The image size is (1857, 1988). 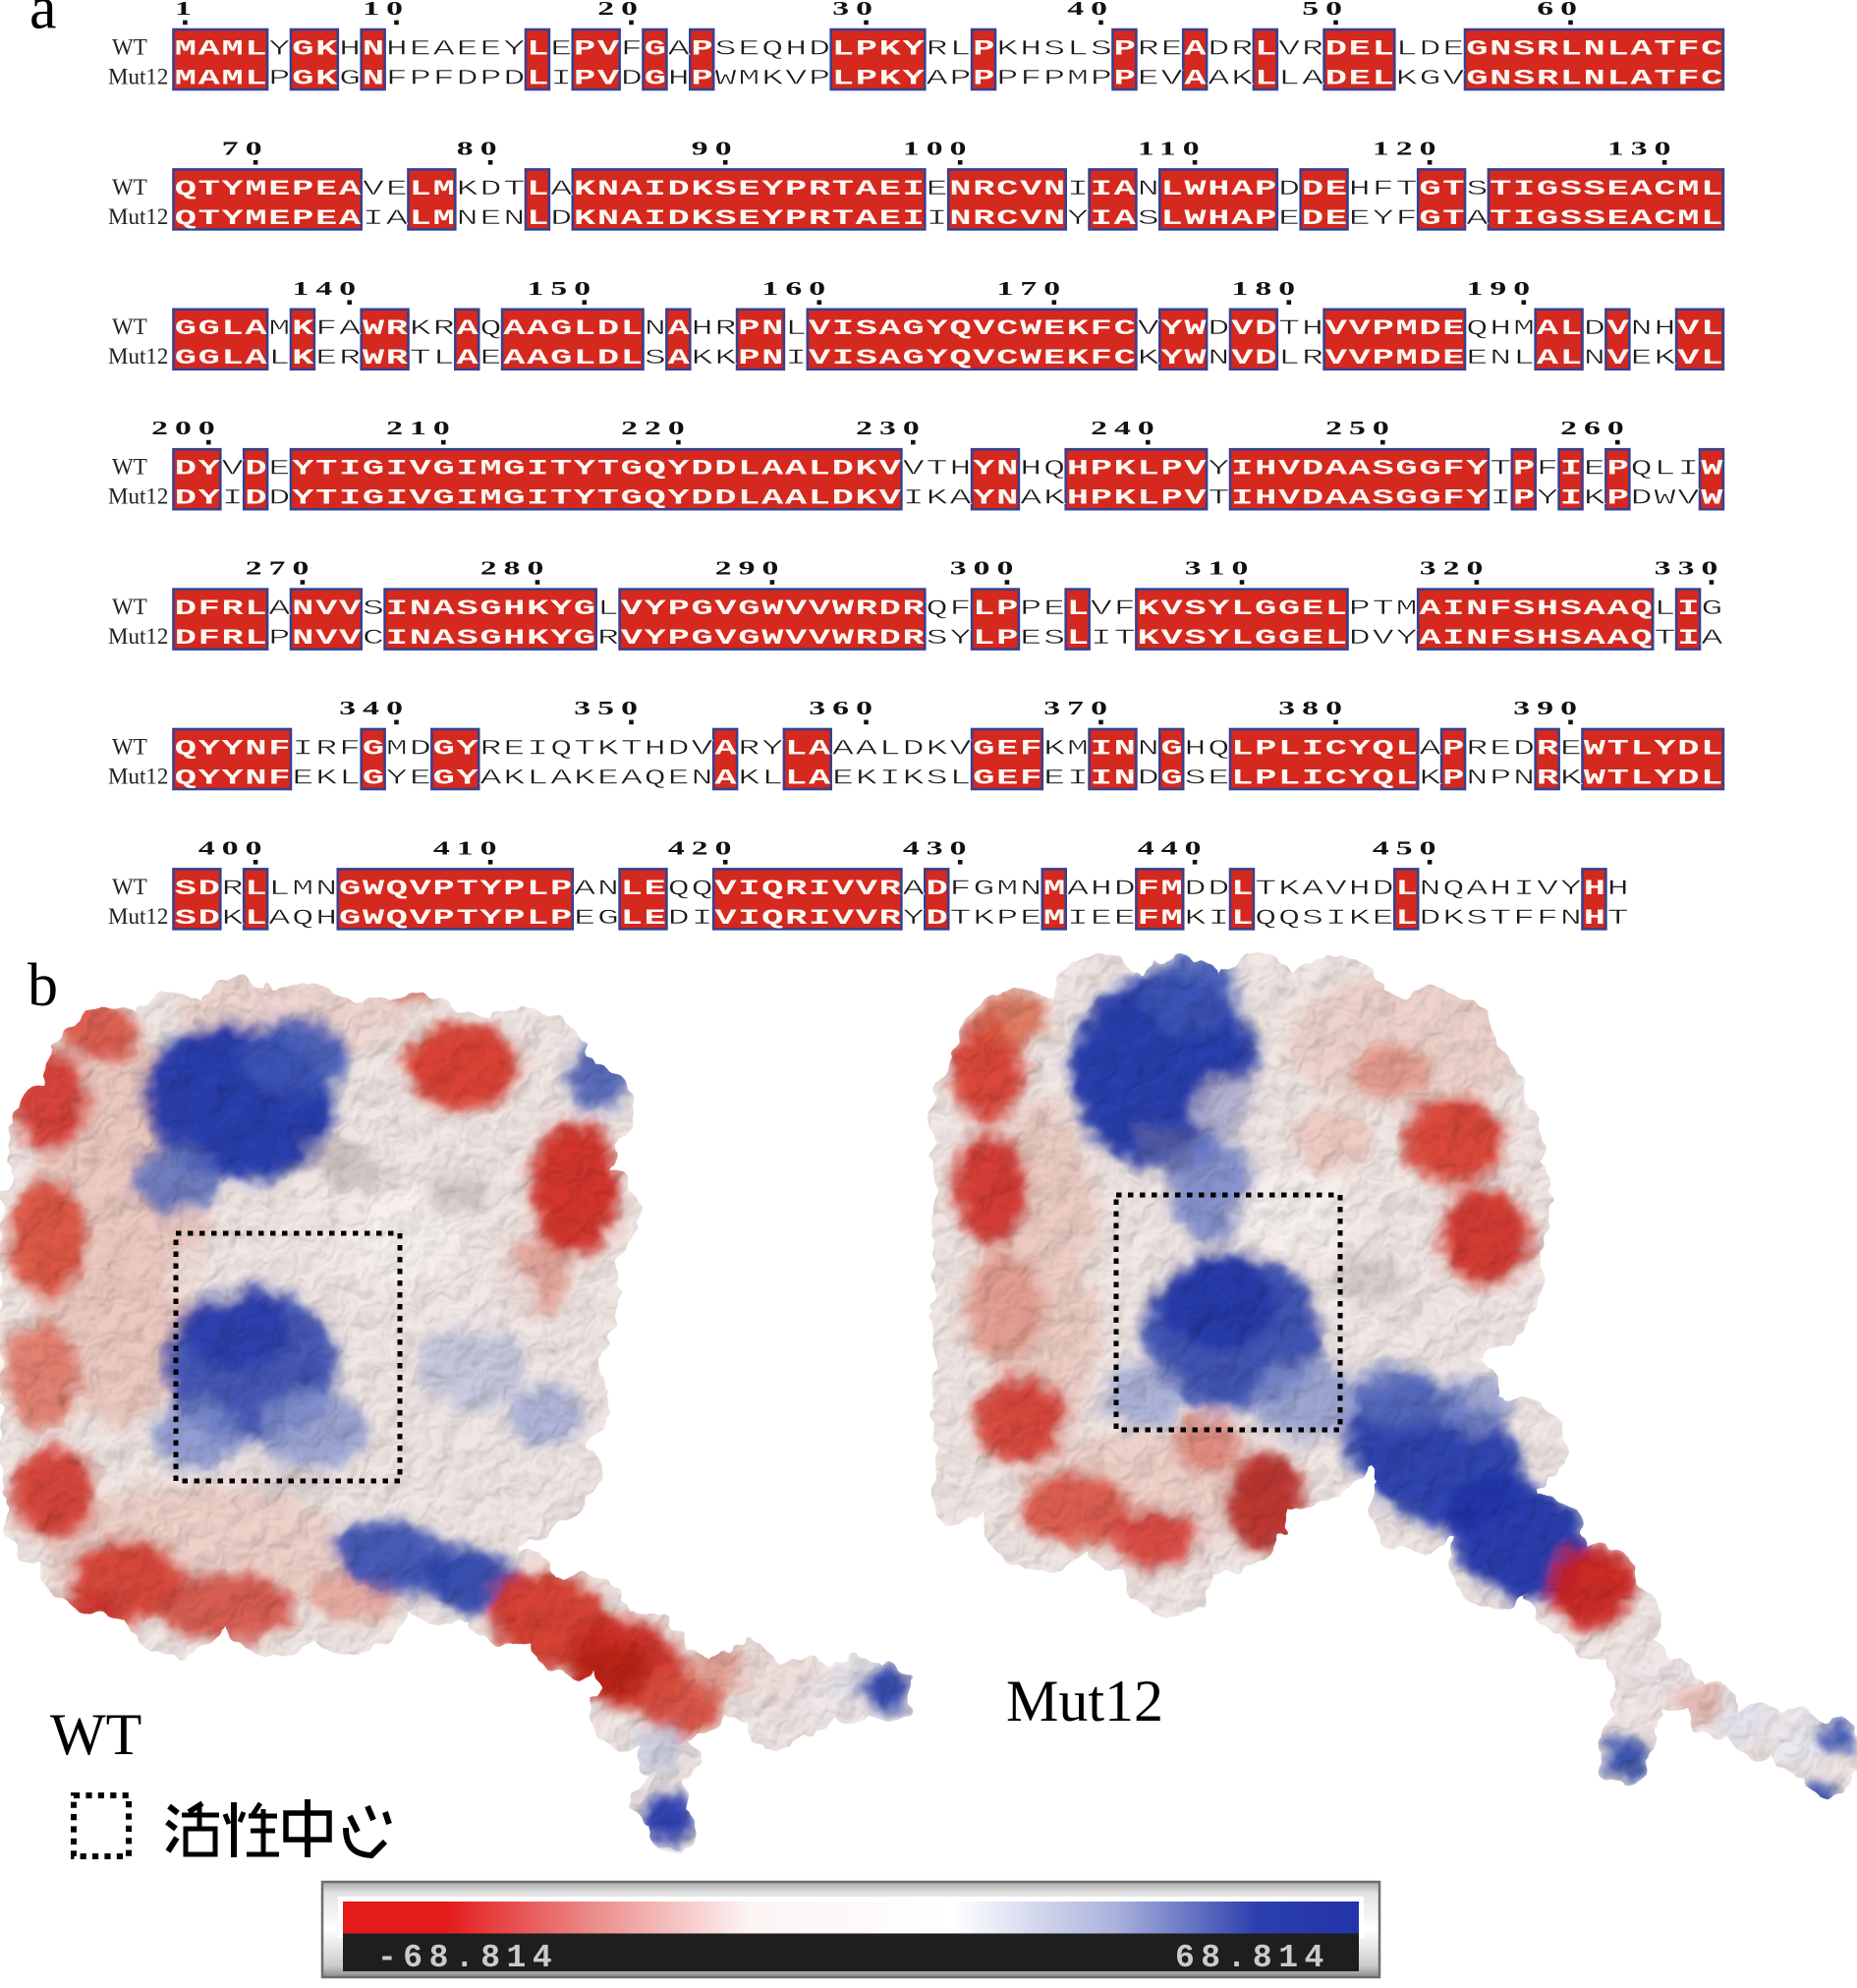 I want to click on svg-text: a, so click(x=43, y=21).